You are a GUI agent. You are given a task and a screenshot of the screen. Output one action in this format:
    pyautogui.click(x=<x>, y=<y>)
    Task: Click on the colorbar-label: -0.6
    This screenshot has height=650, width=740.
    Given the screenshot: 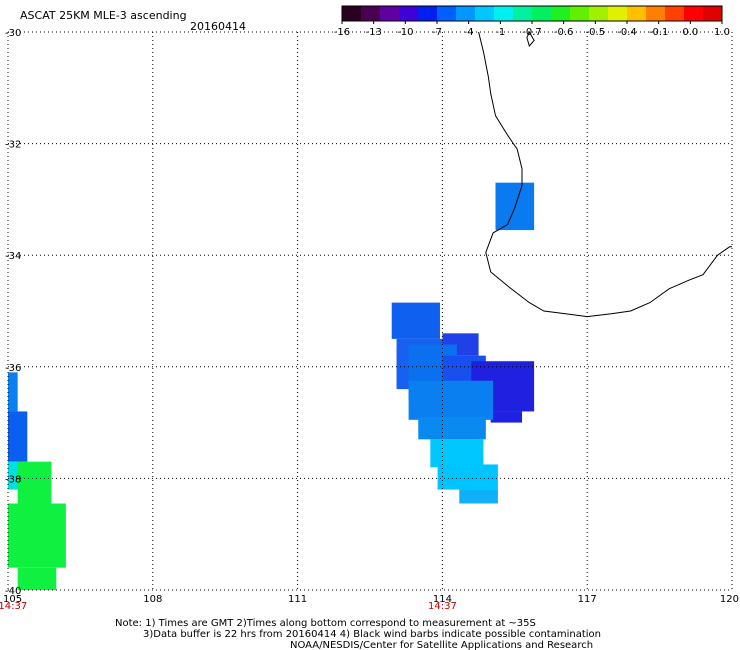 What is the action you would take?
    pyautogui.click(x=564, y=32)
    